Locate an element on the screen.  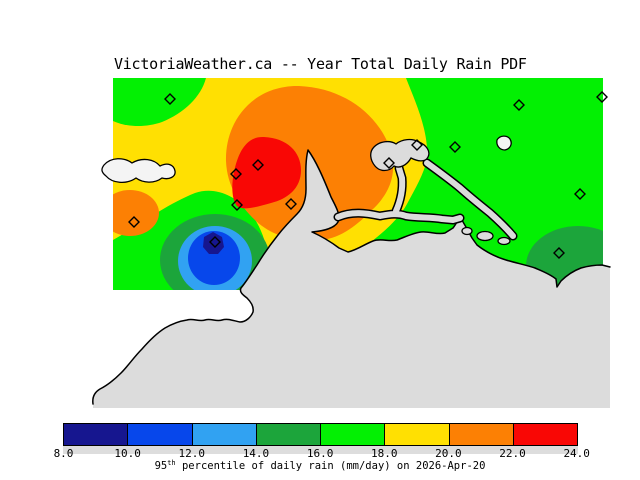
caption-prefix: 95 is located at coordinates (161, 466).